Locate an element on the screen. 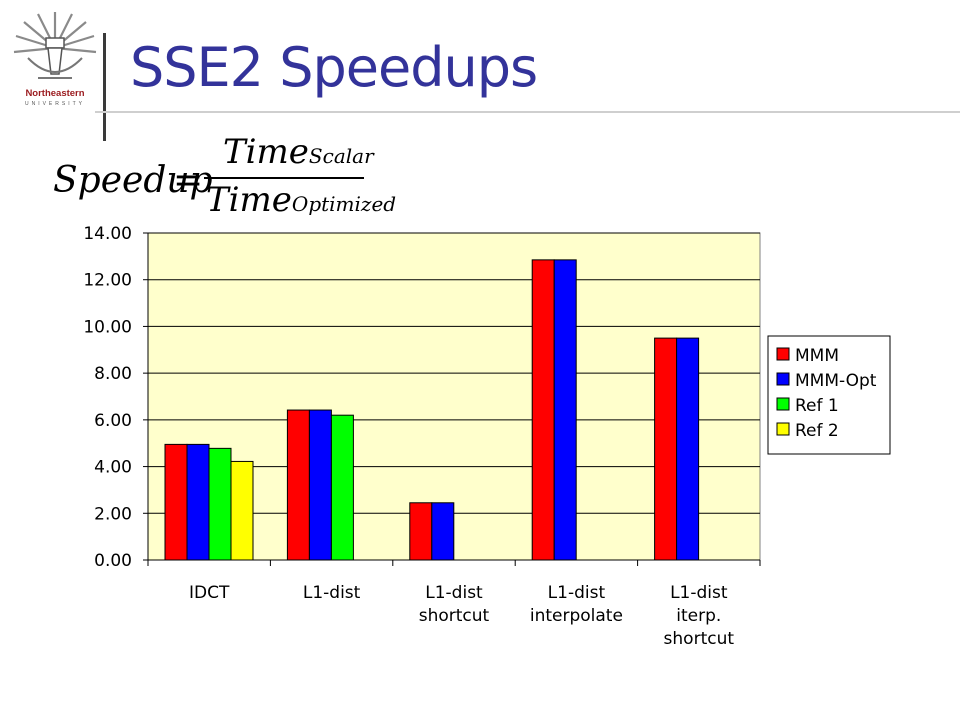 Image resolution: width=960 pixels, height=720 pixels. northeastern-logo: Northeastern UNIVERSITY is located at coordinates (55, 59).